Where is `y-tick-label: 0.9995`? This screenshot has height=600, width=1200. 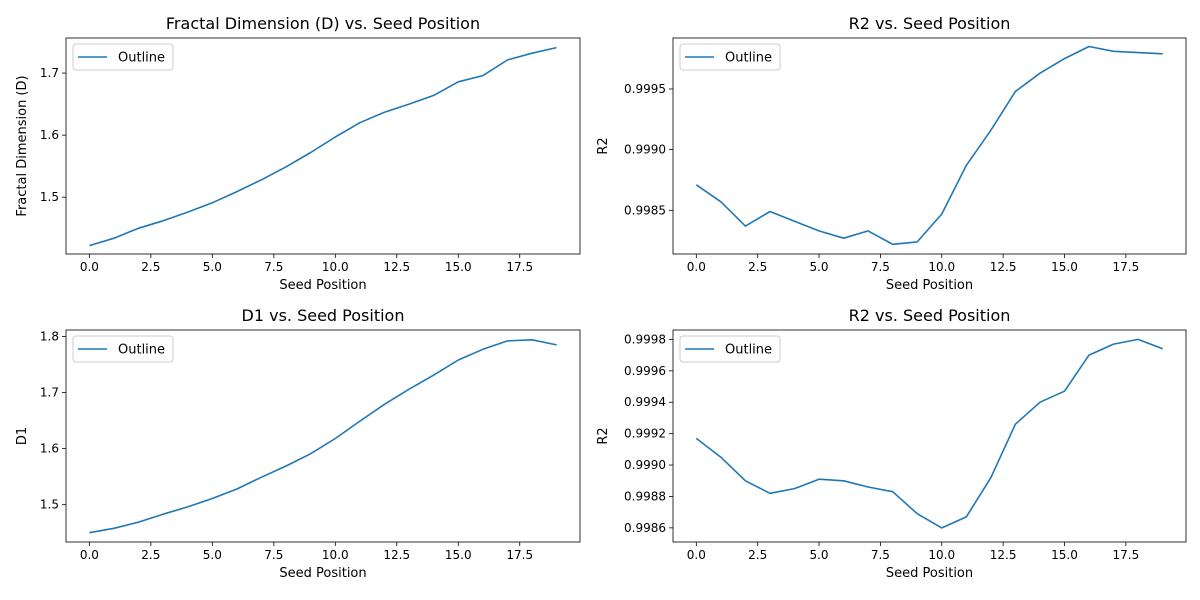
y-tick-label: 0.9995 is located at coordinates (645, 89).